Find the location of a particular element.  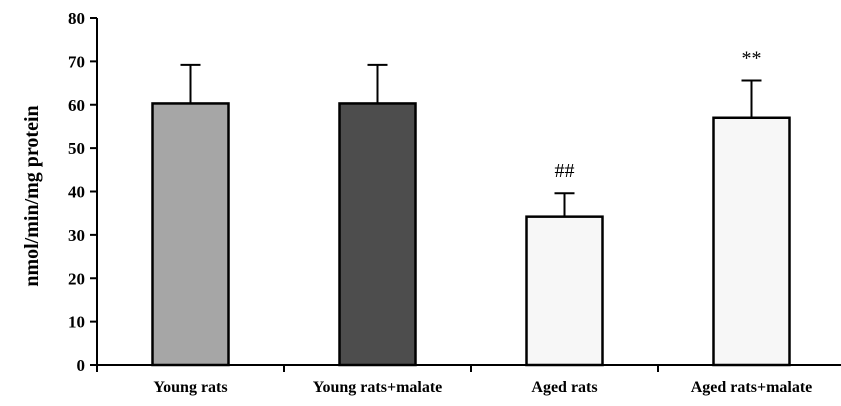

y-tick-label: 70 is located at coordinates (76, 61).